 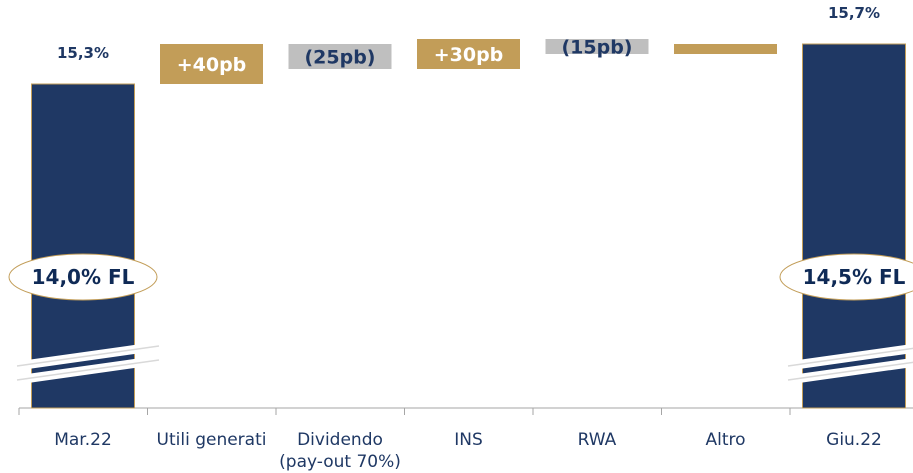 I want to click on delta-label: +30pb, so click(x=469, y=55).